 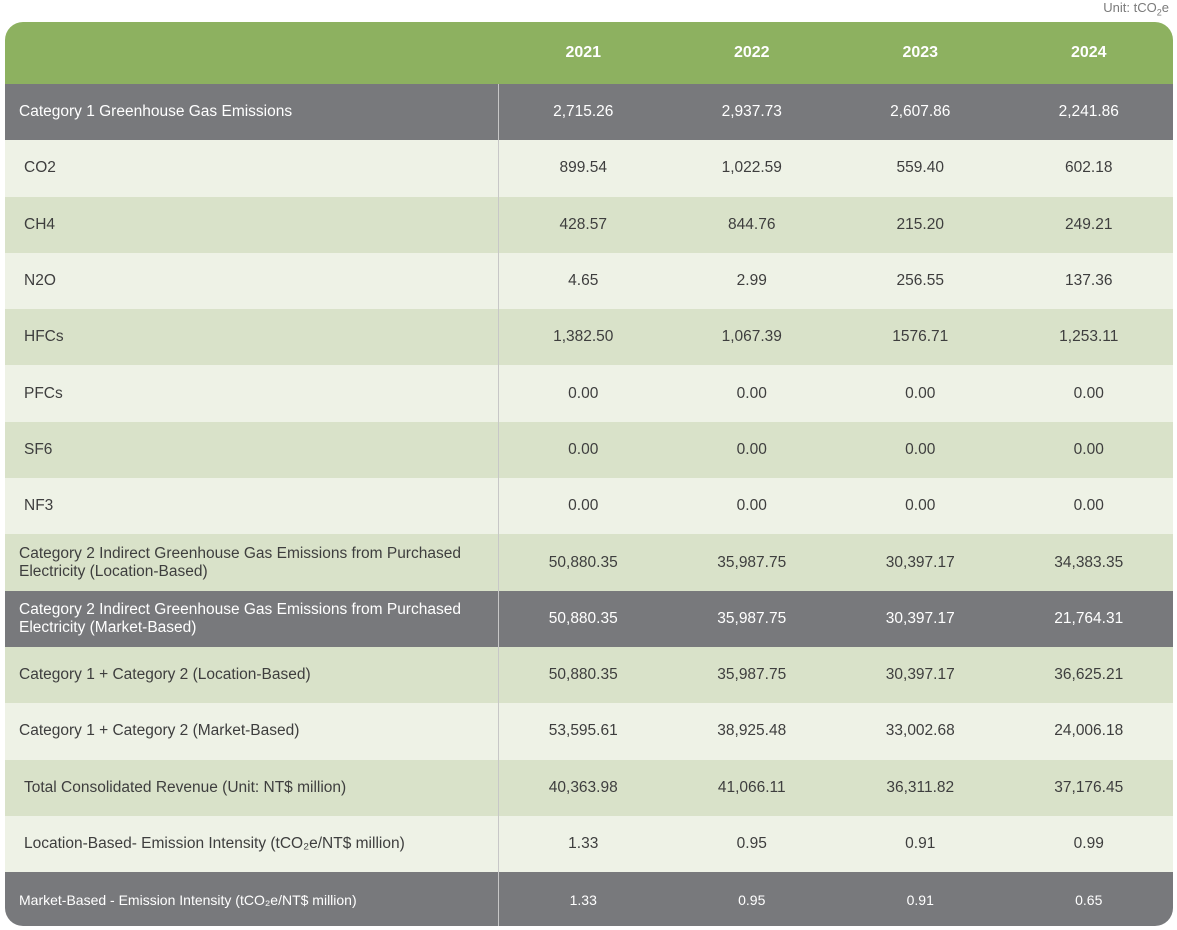 What do you see at coordinates (1089, 224) in the screenshot?
I see `row-value-2024: 249.21` at bounding box center [1089, 224].